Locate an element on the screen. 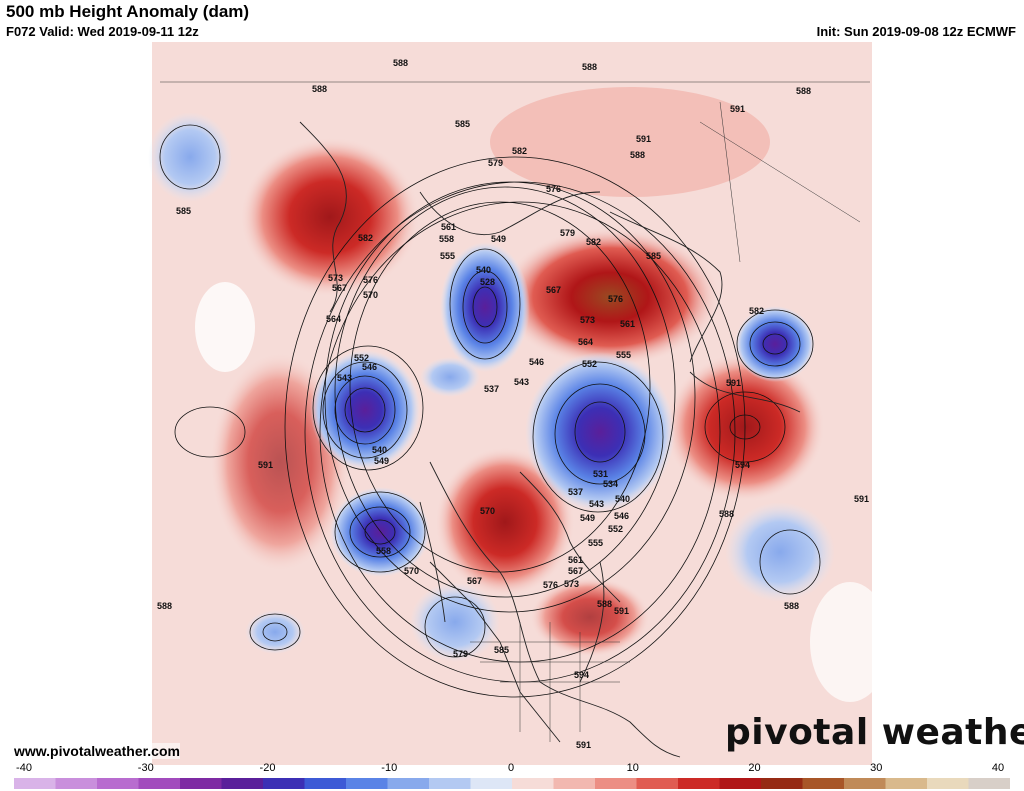  map-title: 500 mb Height Anomaly (dam) is located at coordinates (128, 11).